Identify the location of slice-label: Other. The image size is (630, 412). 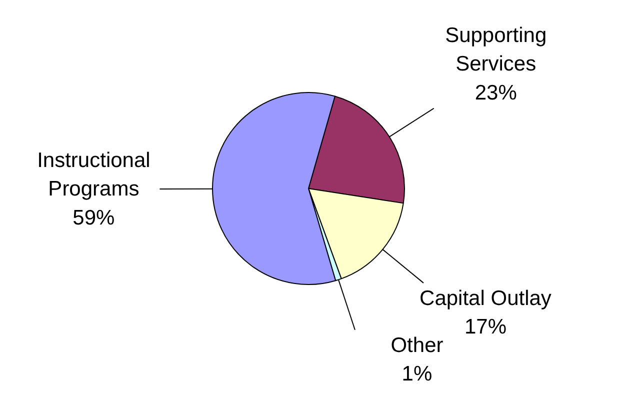
(417, 345).